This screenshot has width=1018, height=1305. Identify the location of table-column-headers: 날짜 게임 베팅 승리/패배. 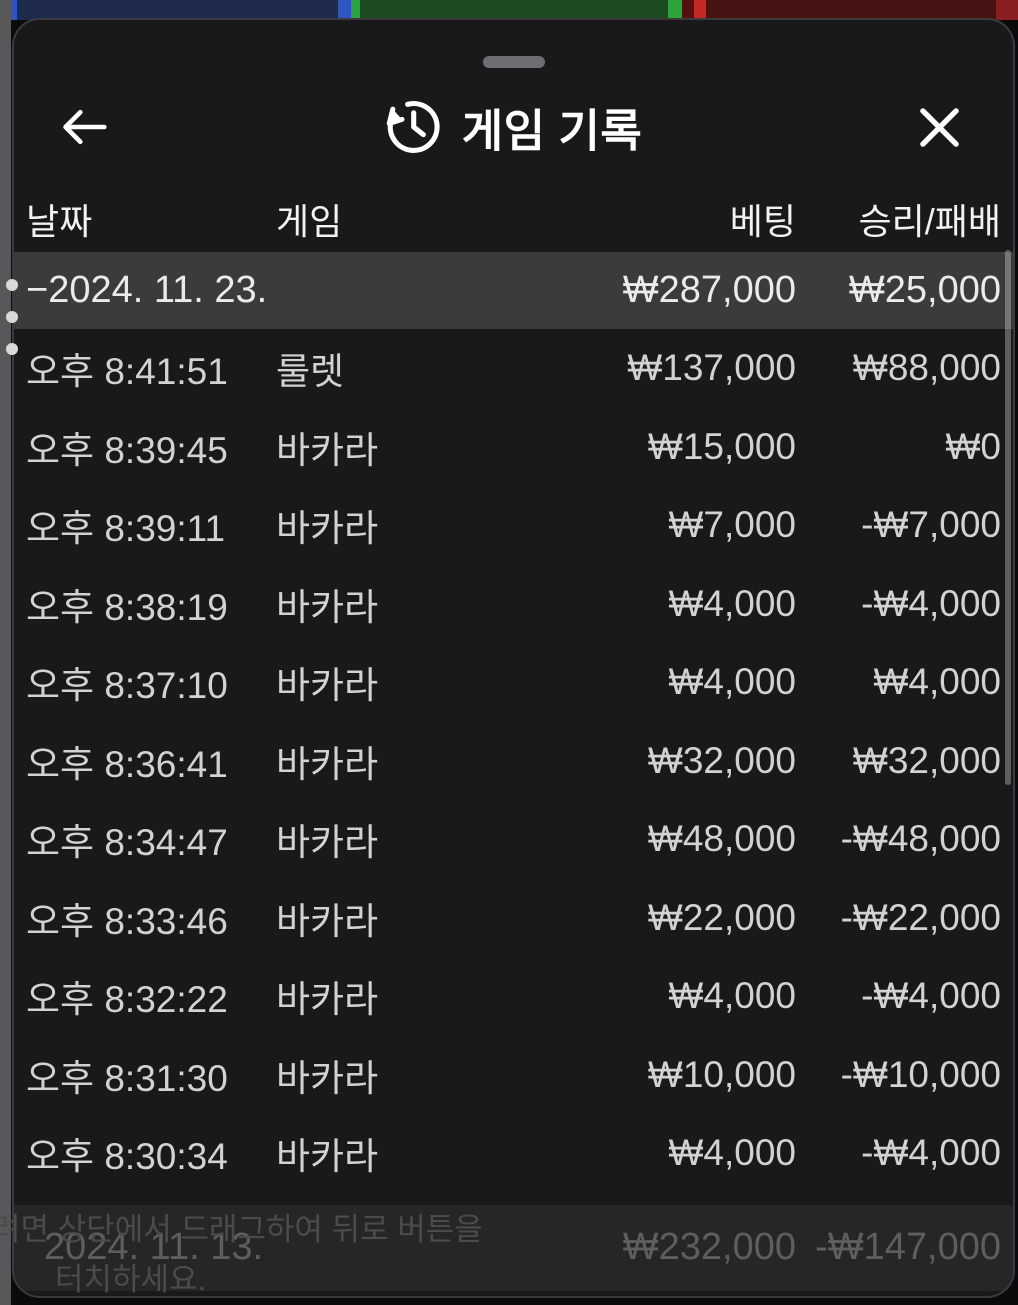
(513, 219).